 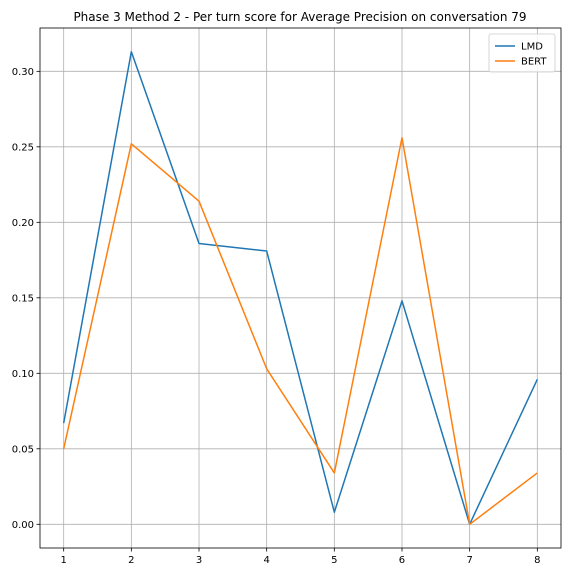 I want to click on legend-box, so click(x=522, y=53).